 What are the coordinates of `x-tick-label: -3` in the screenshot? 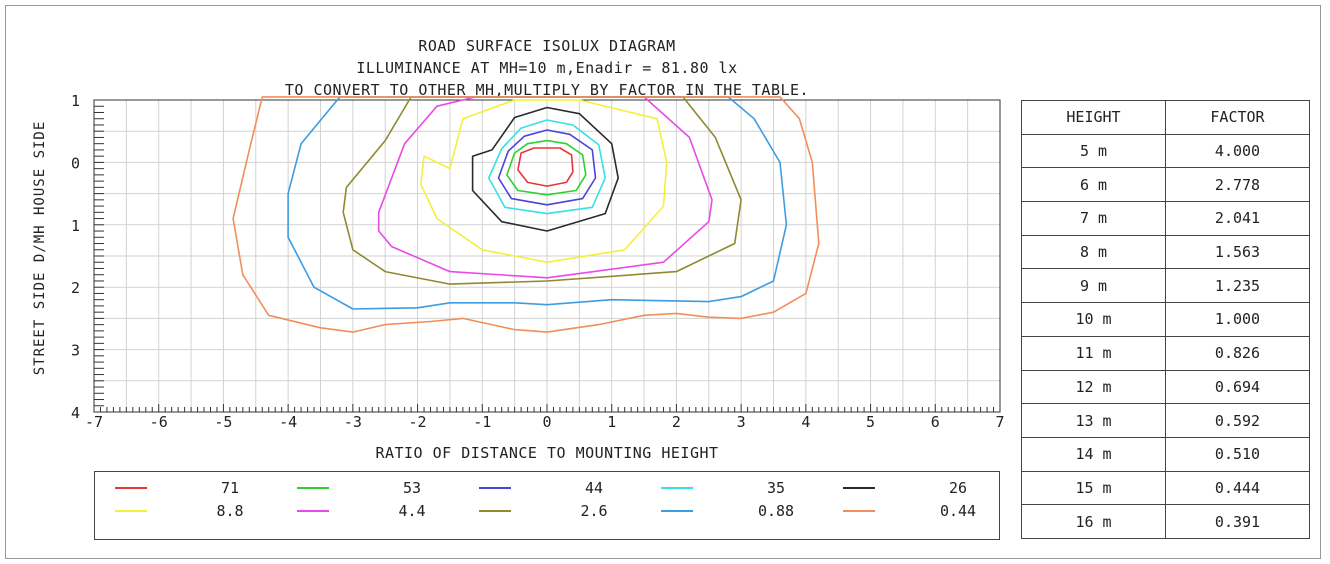 It's located at (353, 422).